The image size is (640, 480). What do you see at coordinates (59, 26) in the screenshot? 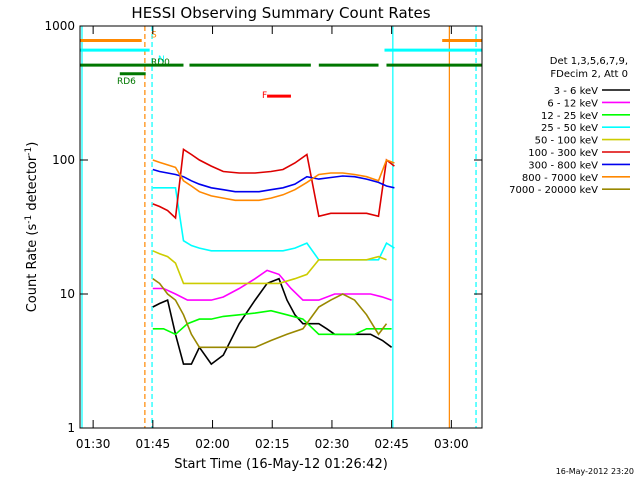
I see `y-tick-label-3: 1000` at bounding box center [59, 26].